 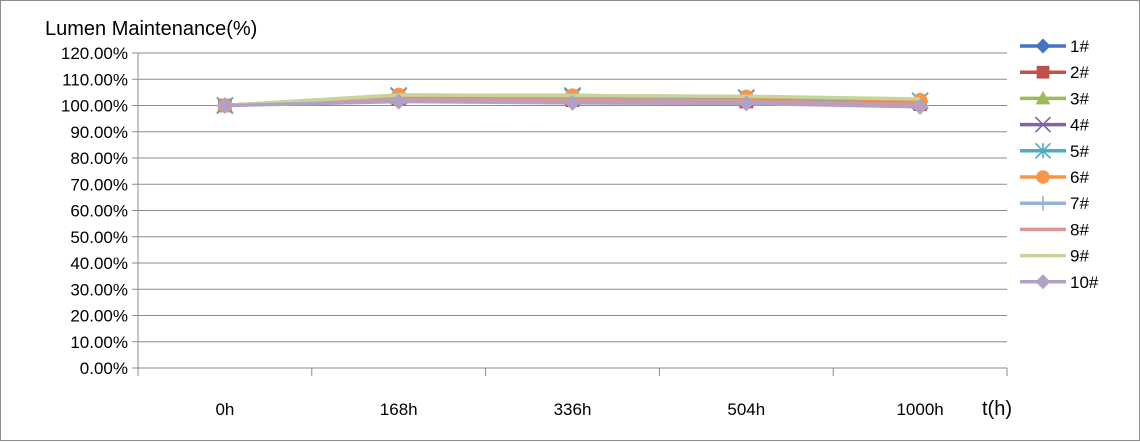 I want to click on y-tick-label: 100.00%, so click(x=94, y=106).